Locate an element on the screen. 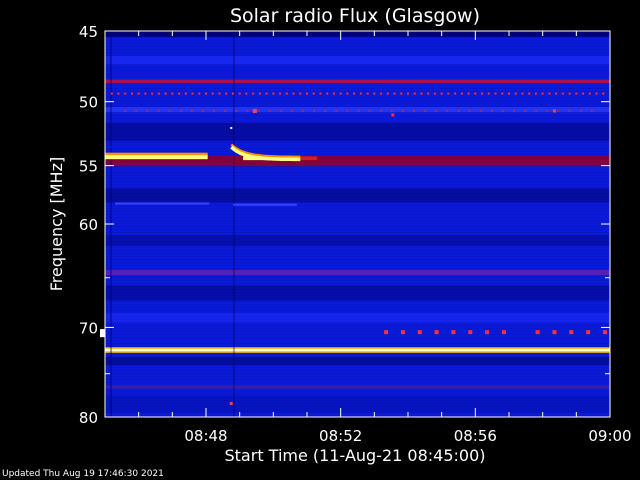  y-tick-label: 45 is located at coordinates (88, 32).